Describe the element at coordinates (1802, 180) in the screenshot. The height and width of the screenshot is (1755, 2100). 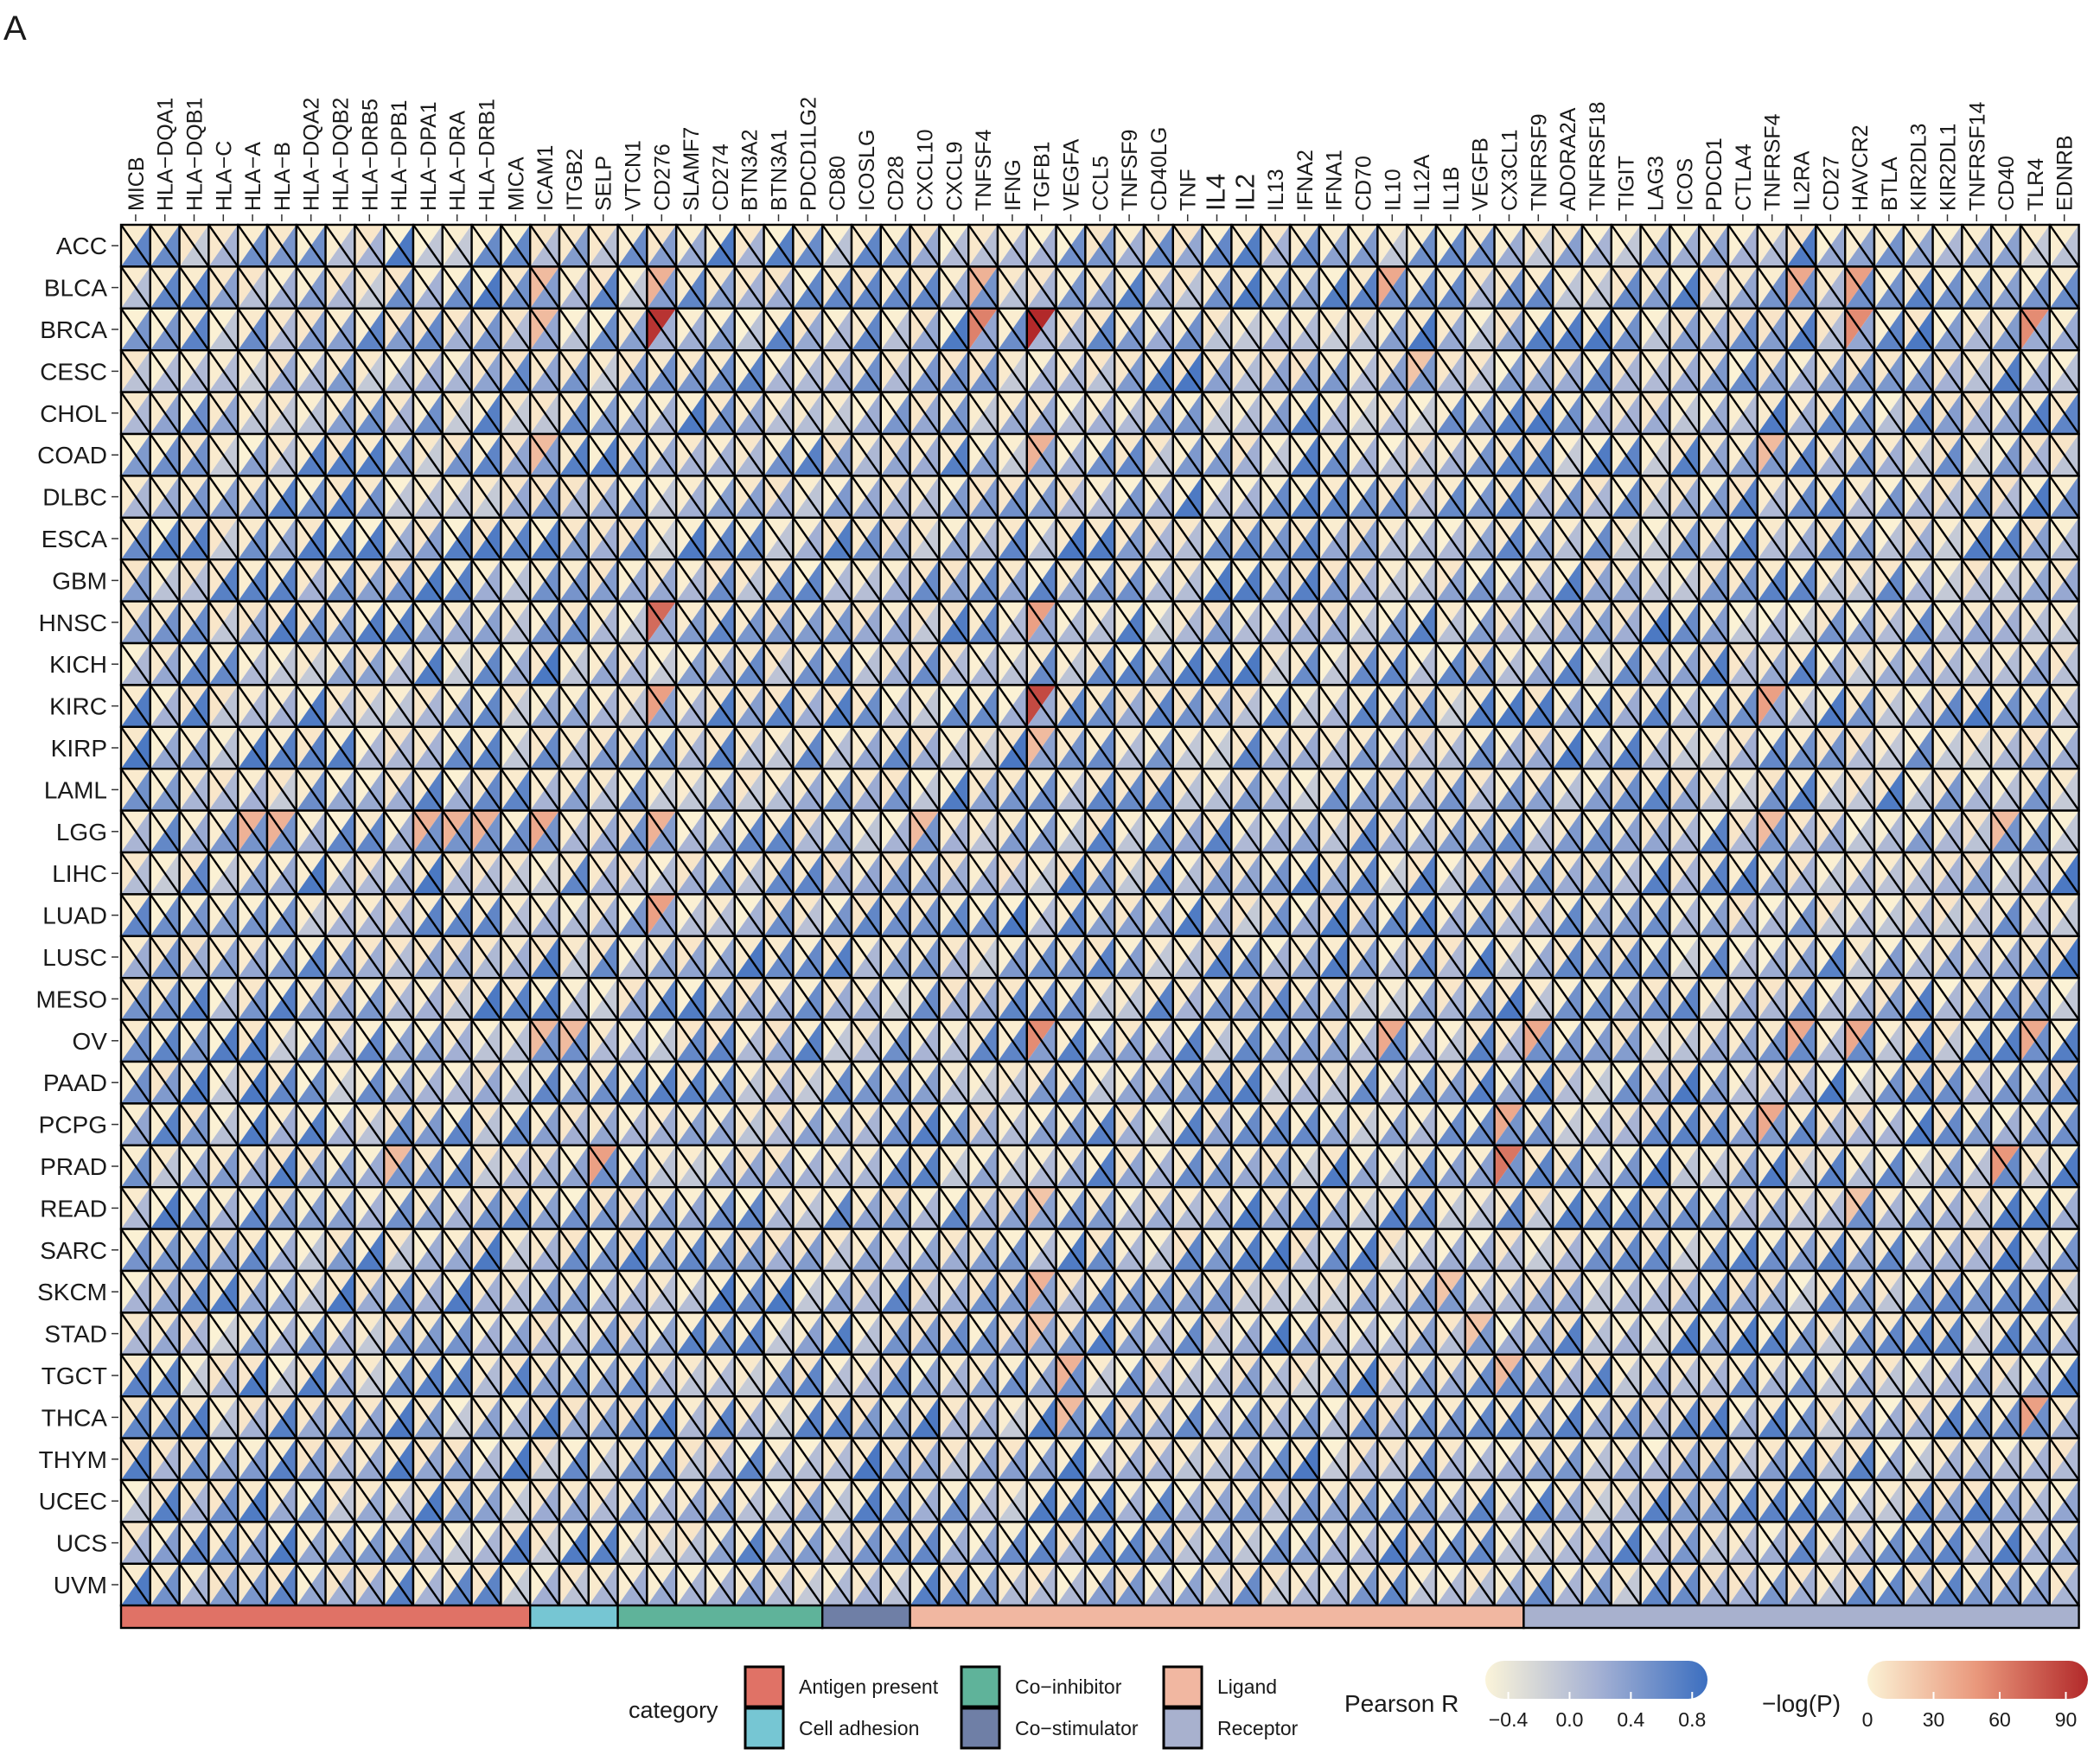
I see `column-label: IL2RA` at that location.